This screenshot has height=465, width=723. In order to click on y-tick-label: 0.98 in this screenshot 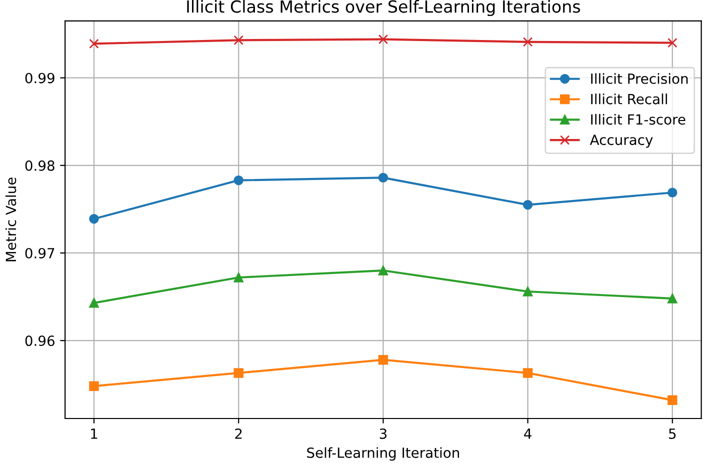, I will do `click(39, 165)`.